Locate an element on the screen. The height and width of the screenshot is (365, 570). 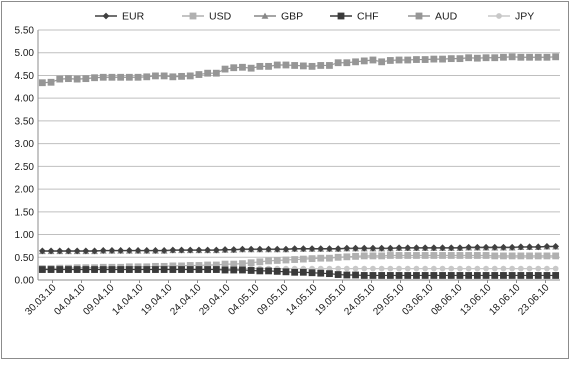
y-tick-label: 1.00 is located at coordinates (25, 235).